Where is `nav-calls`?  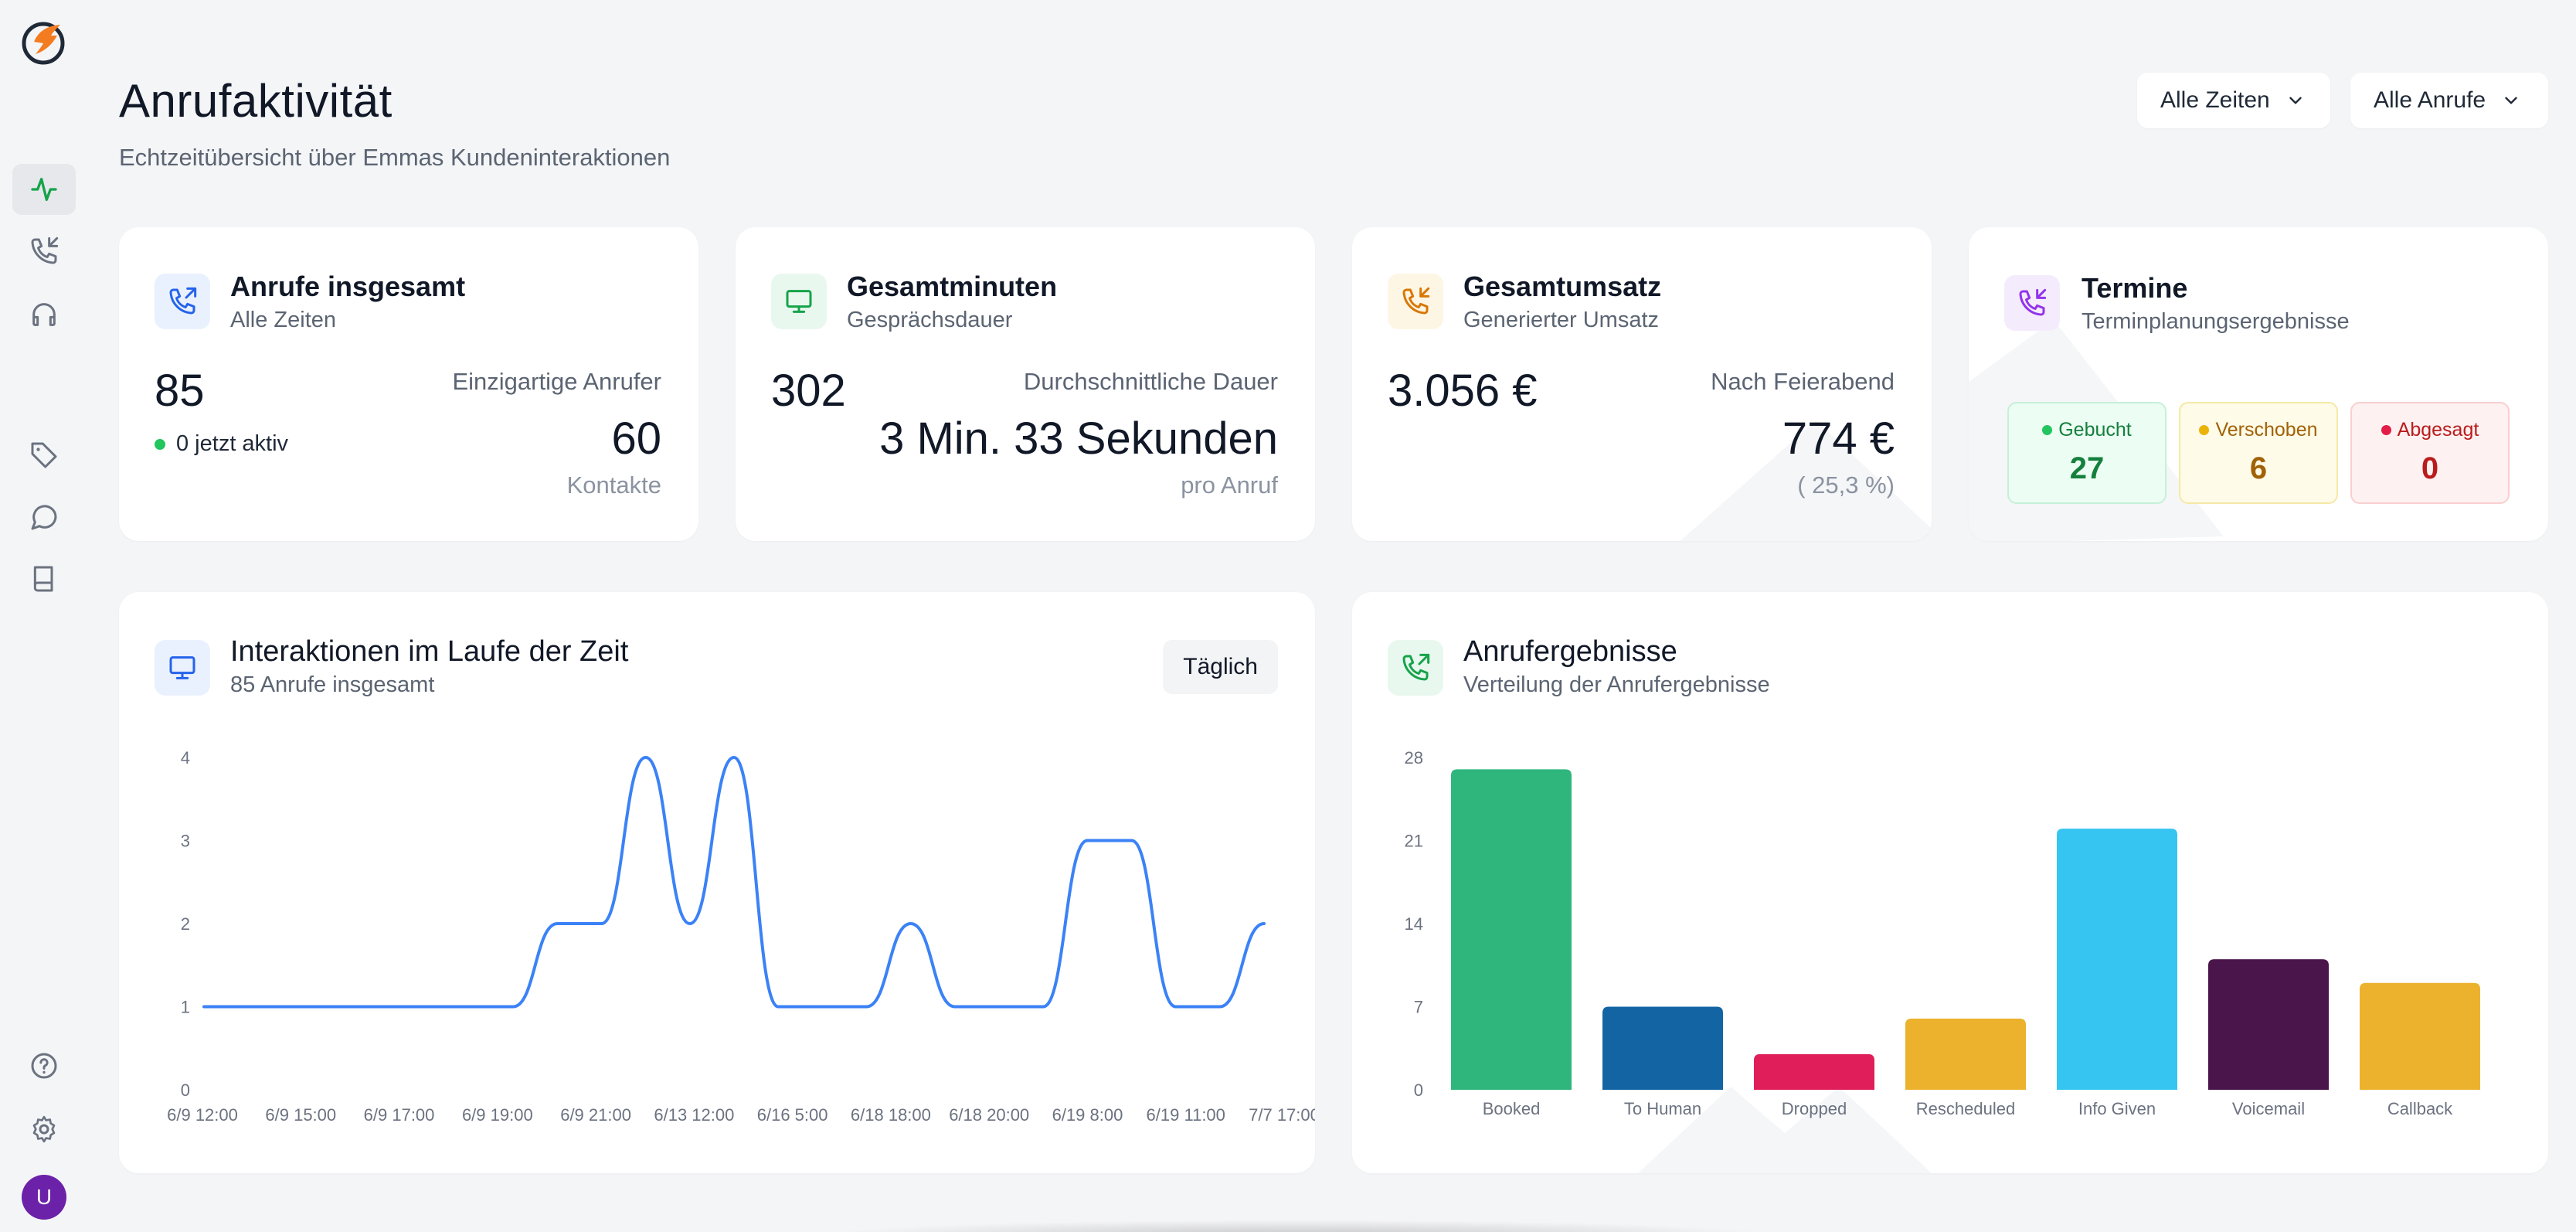 nav-calls is located at coordinates (44, 251).